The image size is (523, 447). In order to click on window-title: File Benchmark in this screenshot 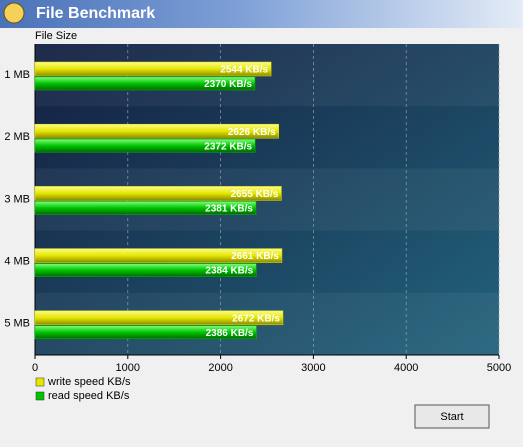, I will do `click(95, 13)`.